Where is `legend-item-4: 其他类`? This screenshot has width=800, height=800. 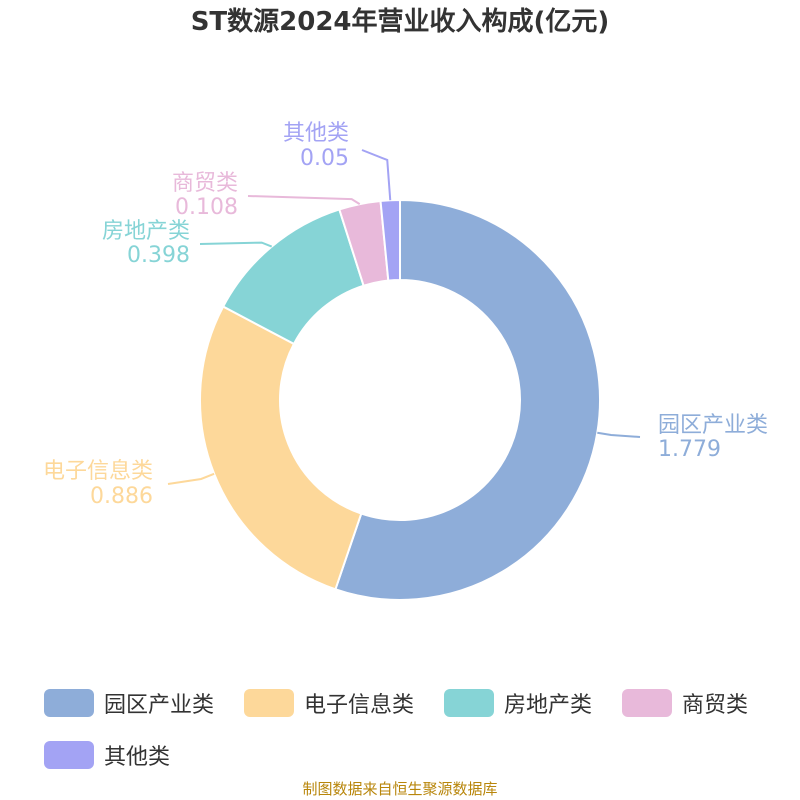 legend-item-4: 其他类 is located at coordinates (107, 755).